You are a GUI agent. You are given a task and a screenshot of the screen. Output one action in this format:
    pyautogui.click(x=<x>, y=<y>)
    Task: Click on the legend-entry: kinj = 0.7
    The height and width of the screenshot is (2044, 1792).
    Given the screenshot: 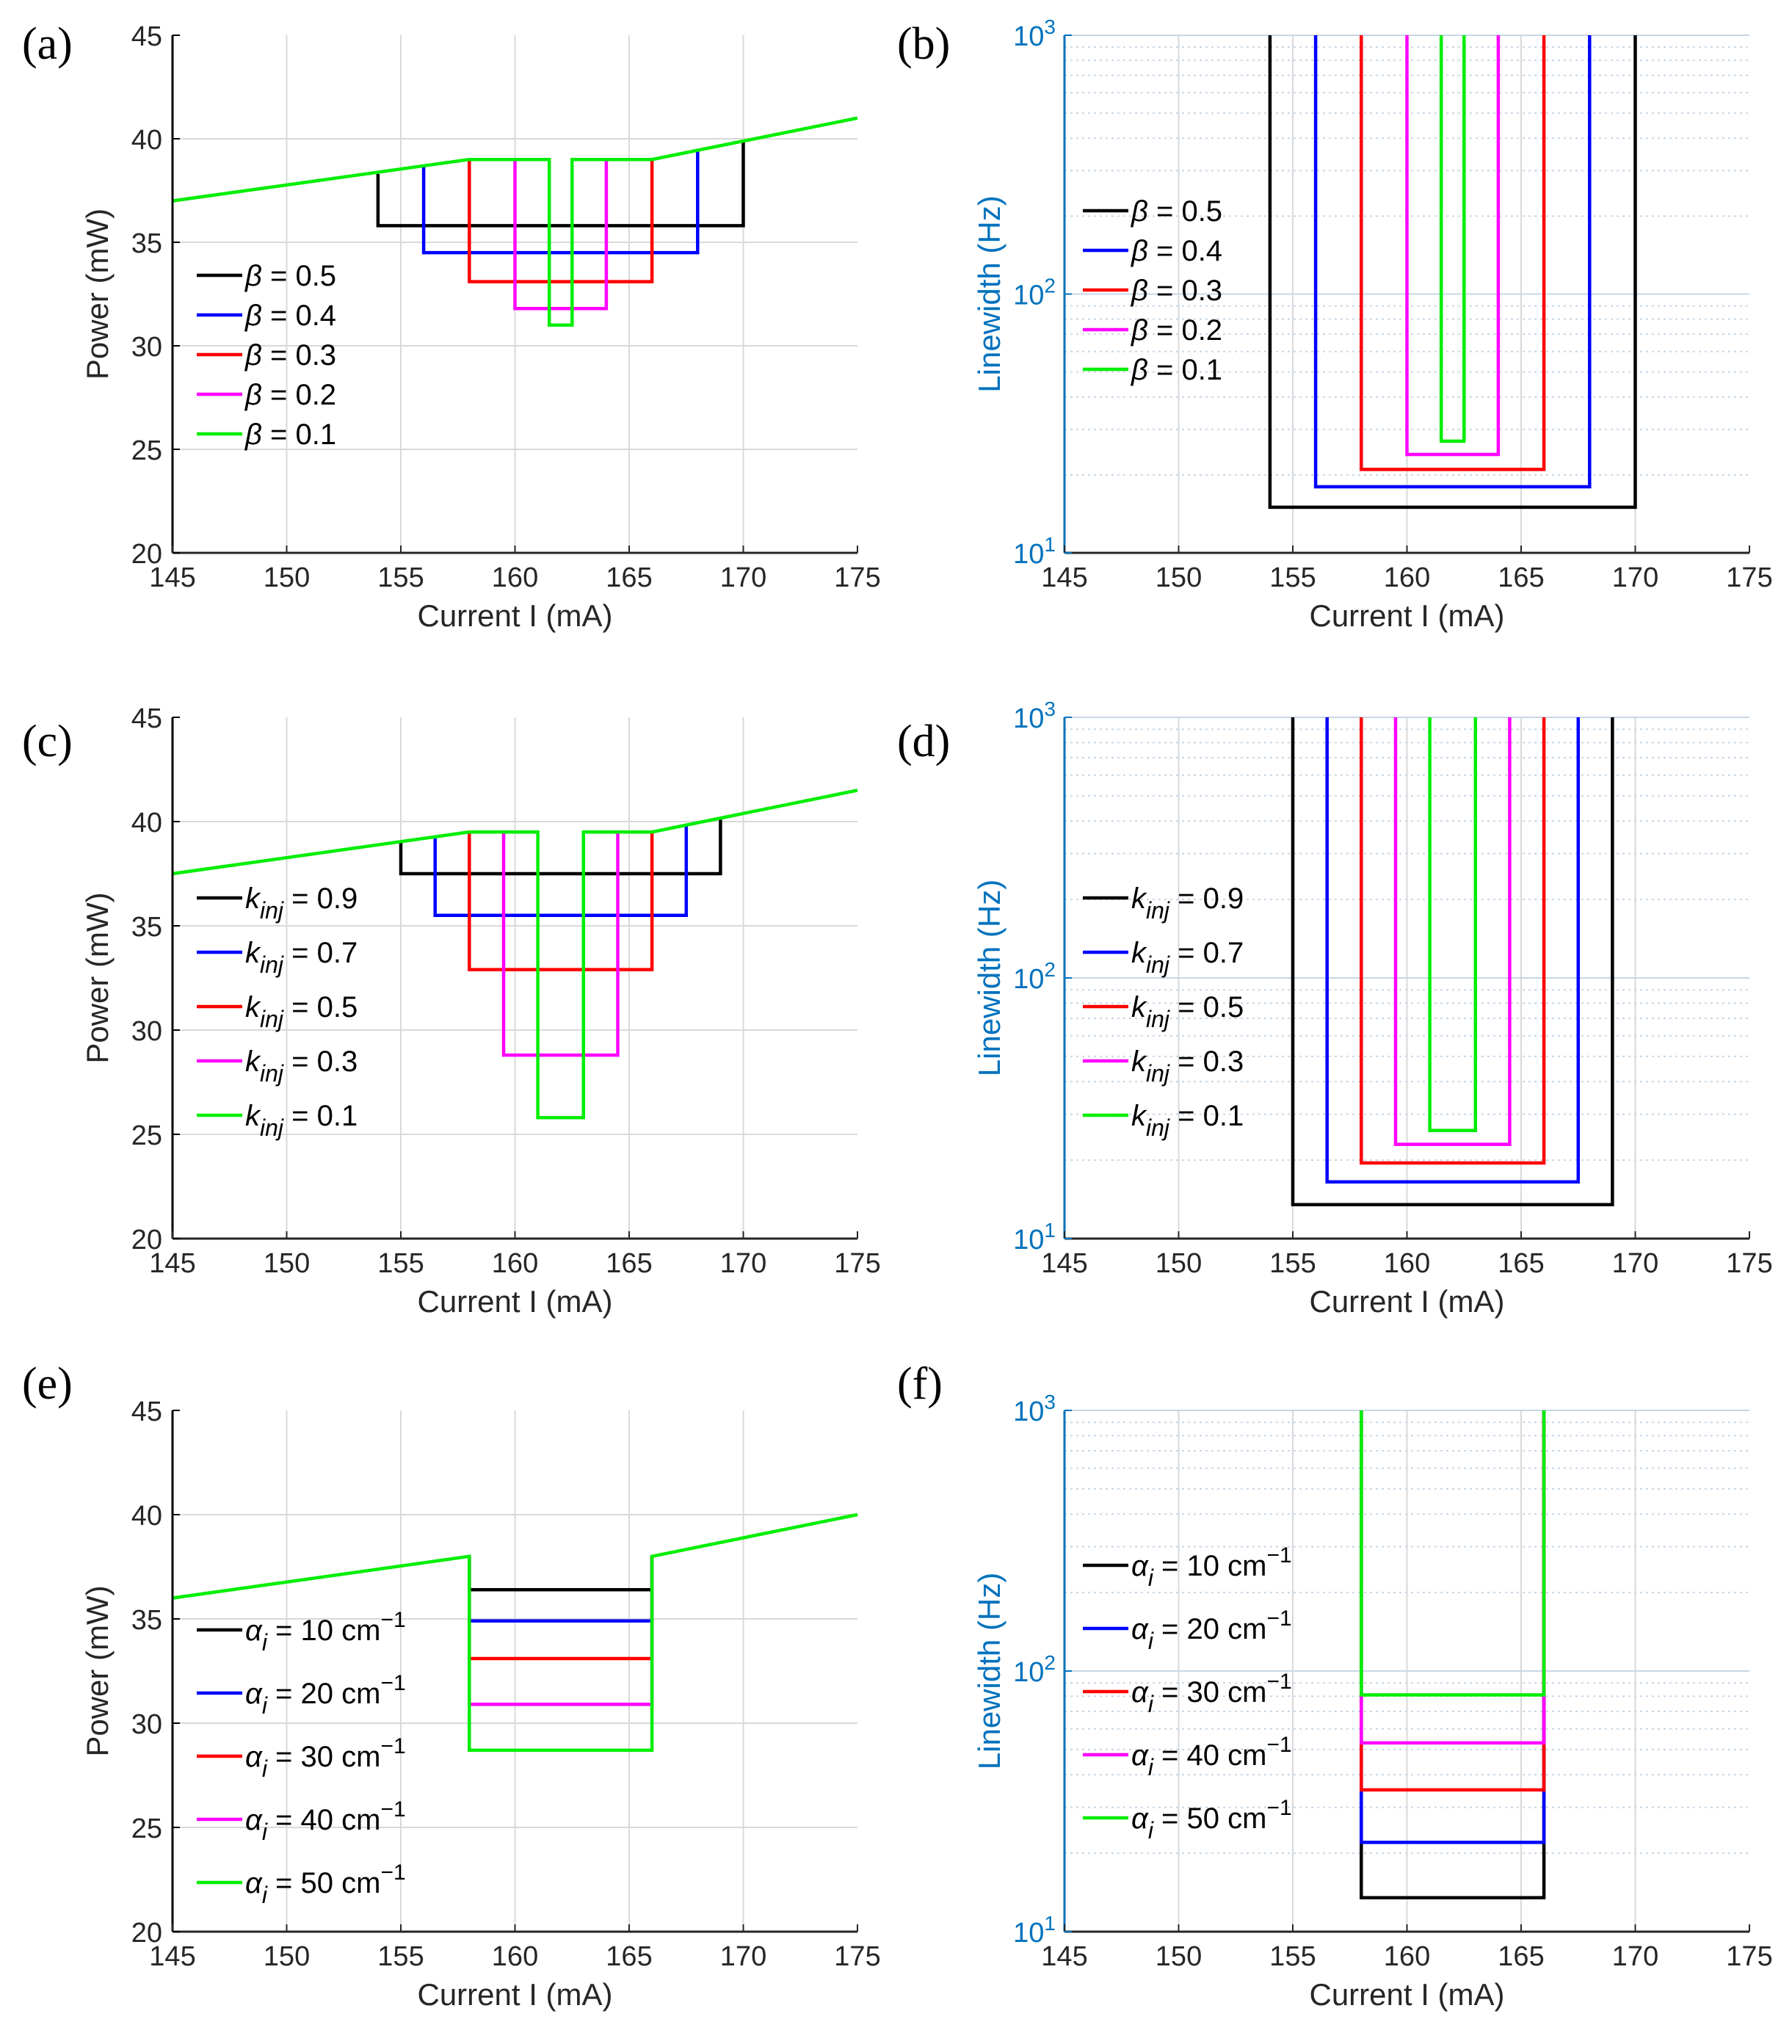 What is the action you would take?
    pyautogui.click(x=1187, y=957)
    